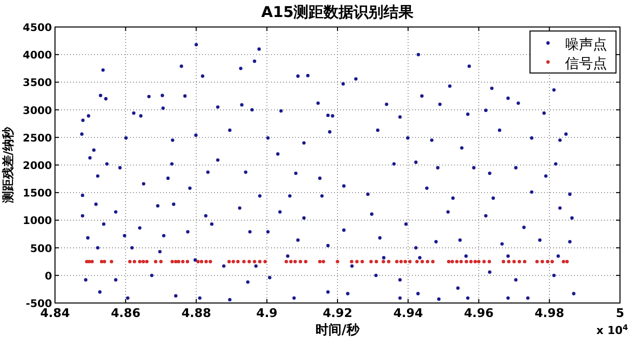 This screenshot has width=630, height=343. I want to click on x-tick-label: 4.9, so click(267, 313).